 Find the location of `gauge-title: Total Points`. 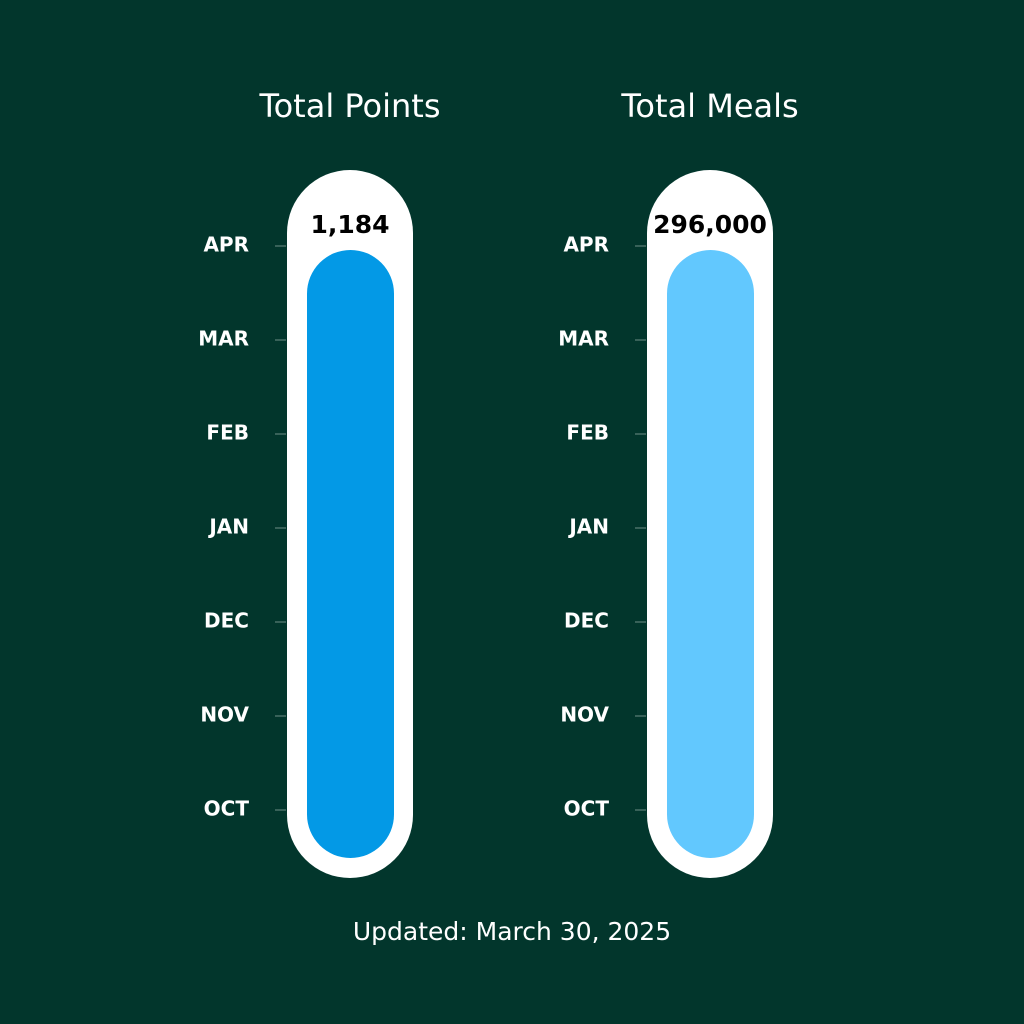

gauge-title: Total Points is located at coordinates (349, 106).